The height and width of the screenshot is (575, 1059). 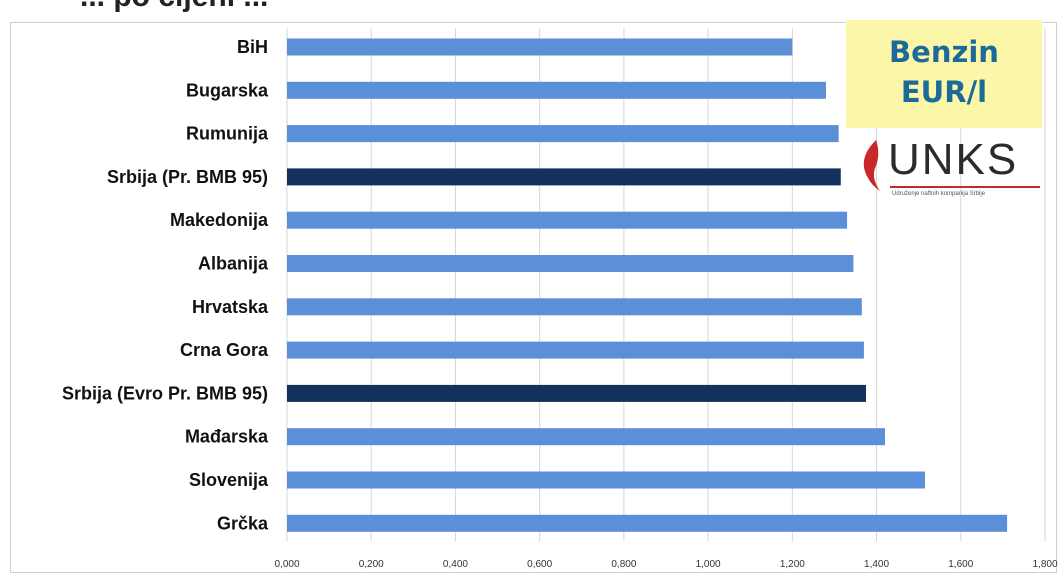 What do you see at coordinates (165, 393) in the screenshot?
I see `category-label: Srbija (Evro Pr. BMB 95)` at bounding box center [165, 393].